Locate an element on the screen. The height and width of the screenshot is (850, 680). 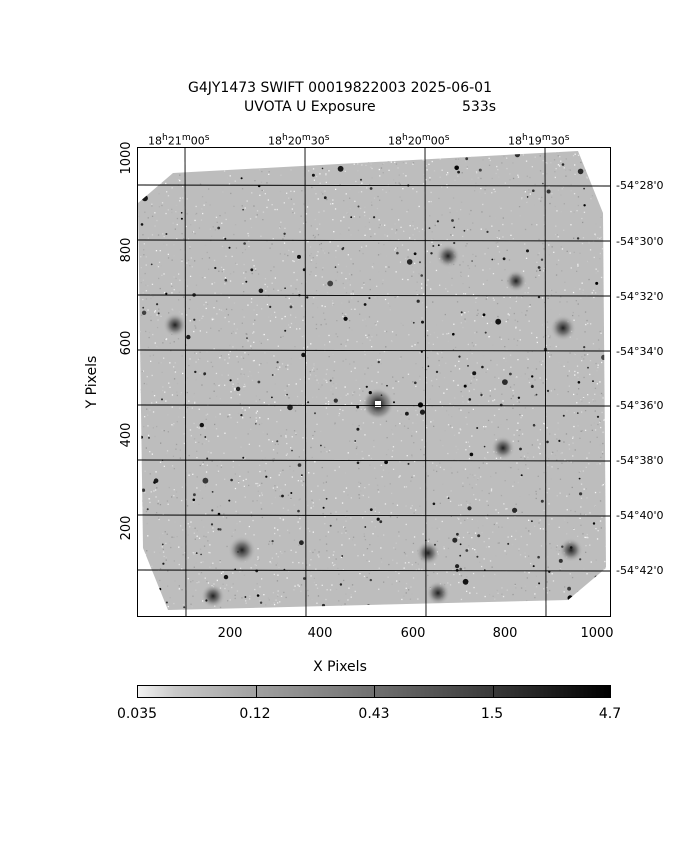
dec-grid-line is located at coordinates (374, 570).